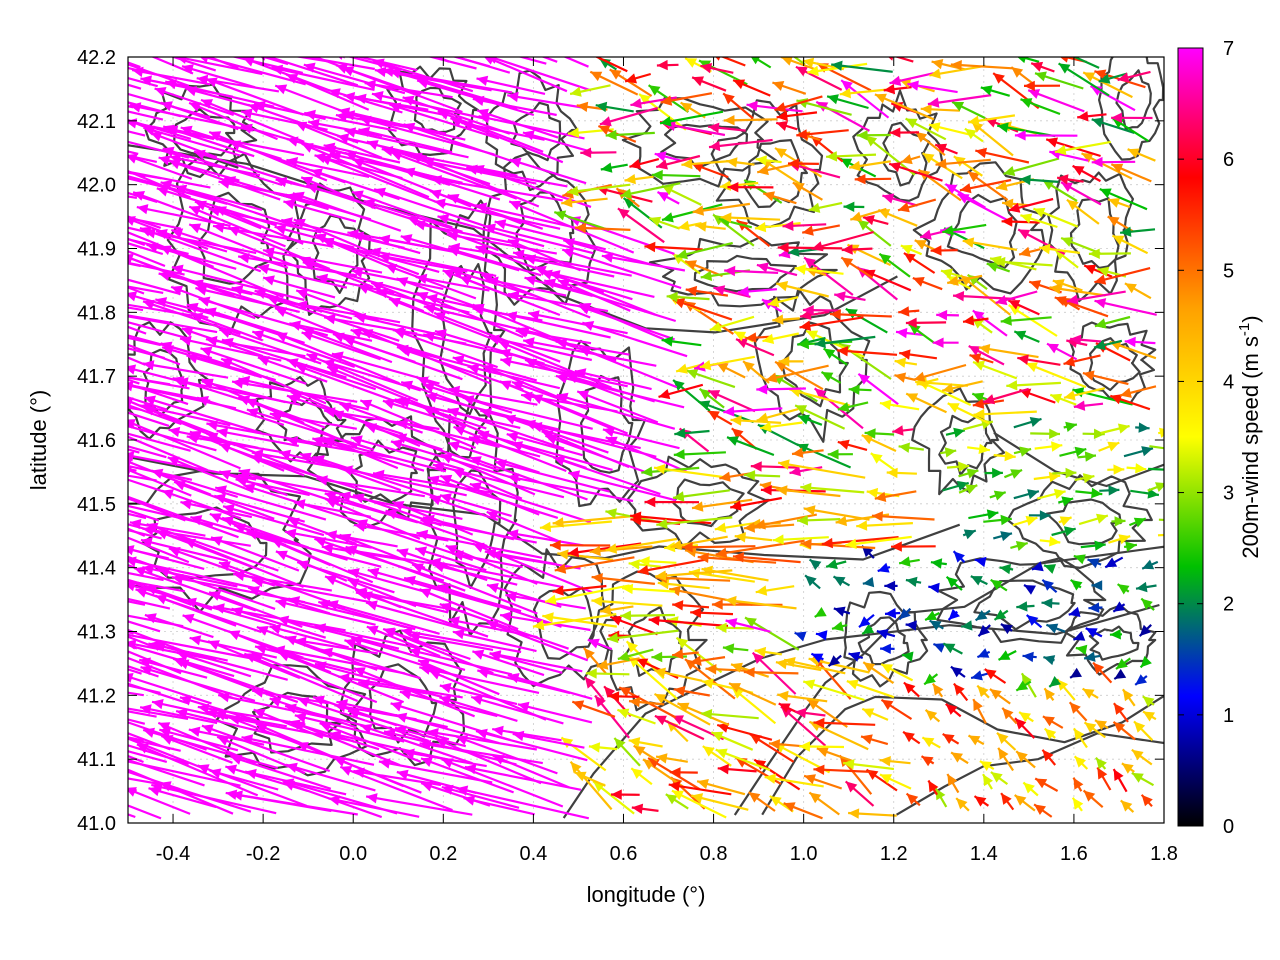  What do you see at coordinates (353, 854) in the screenshot?
I see `x-tick-label: 0.0` at bounding box center [353, 854].